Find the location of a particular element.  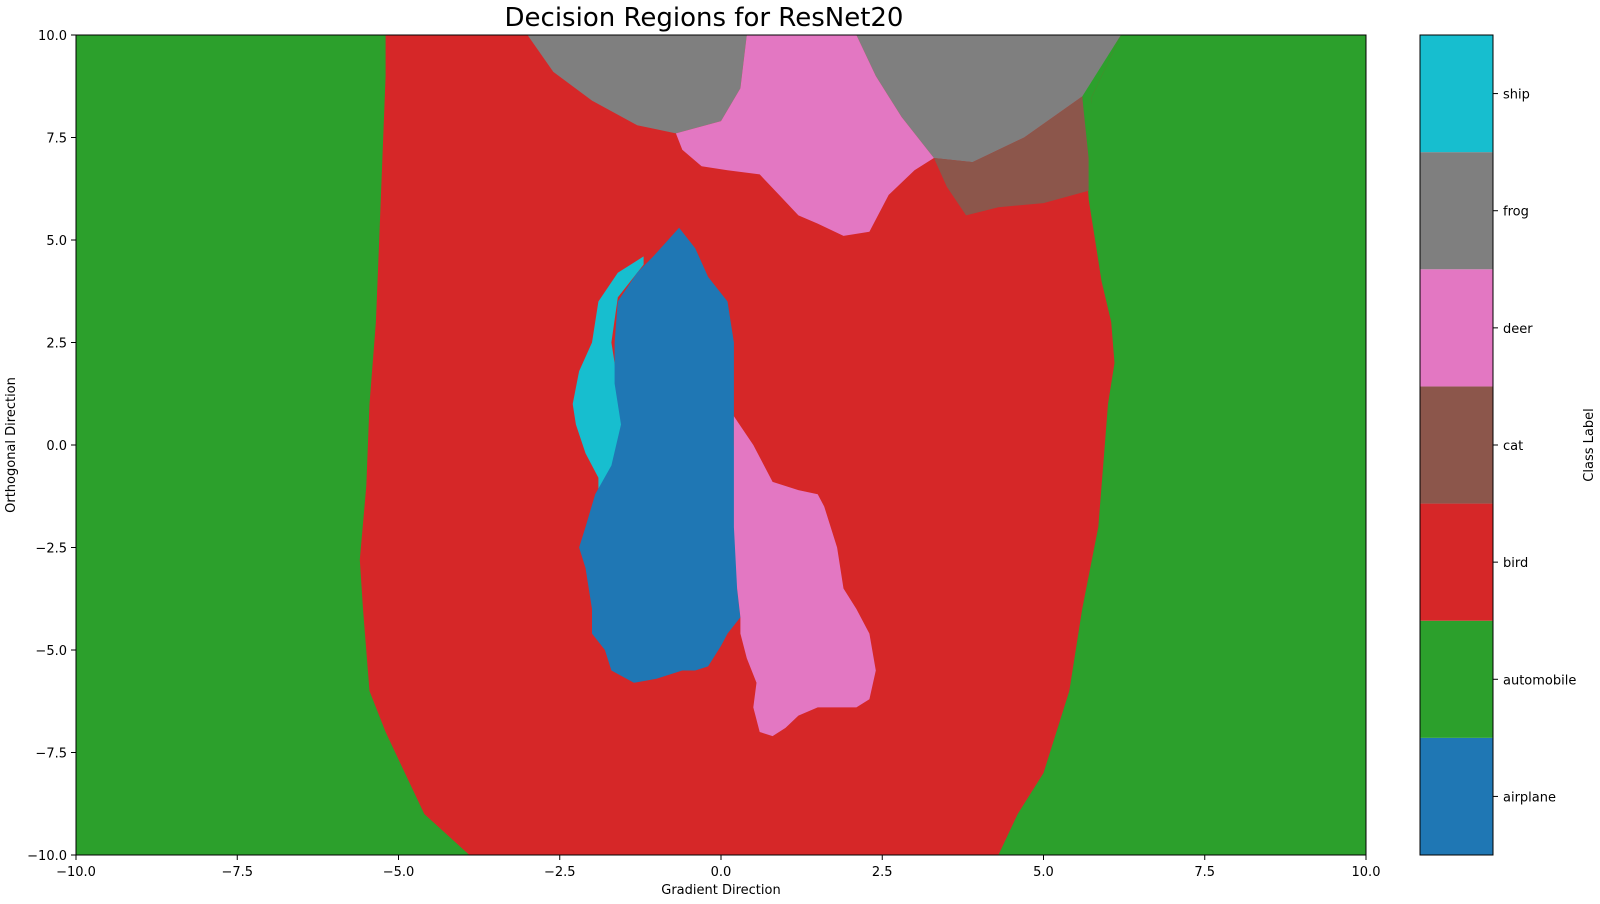

colorbar-swatch-ship is located at coordinates (1456, 94).